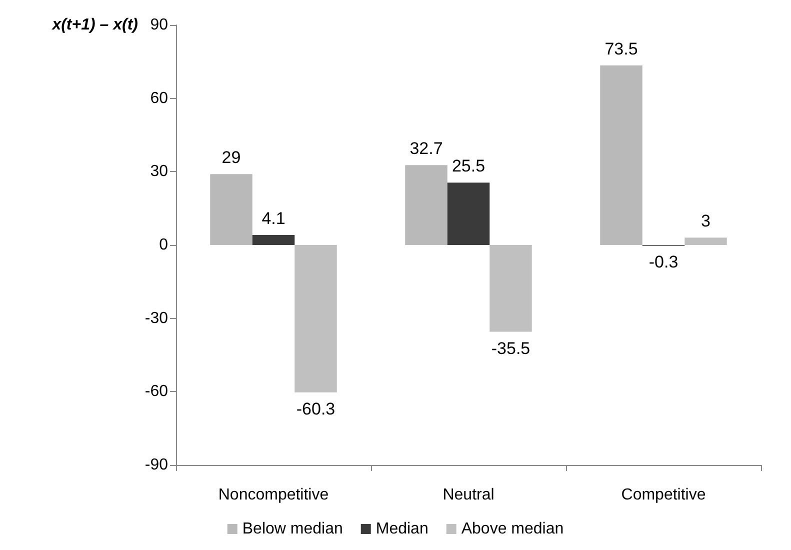 This screenshot has width=791, height=550. What do you see at coordinates (163, 245) in the screenshot?
I see `y-tick-label: 0` at bounding box center [163, 245].